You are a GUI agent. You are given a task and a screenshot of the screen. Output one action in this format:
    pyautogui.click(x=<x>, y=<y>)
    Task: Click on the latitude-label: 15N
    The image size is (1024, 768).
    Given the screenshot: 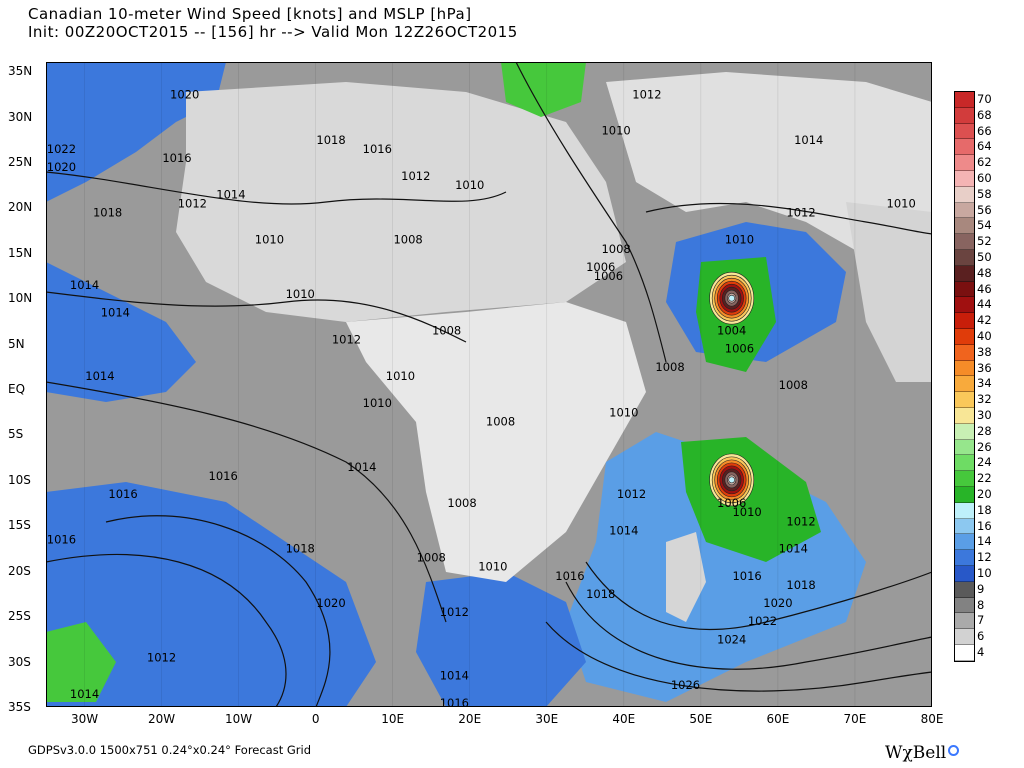 What is the action you would take?
    pyautogui.click(x=20, y=252)
    